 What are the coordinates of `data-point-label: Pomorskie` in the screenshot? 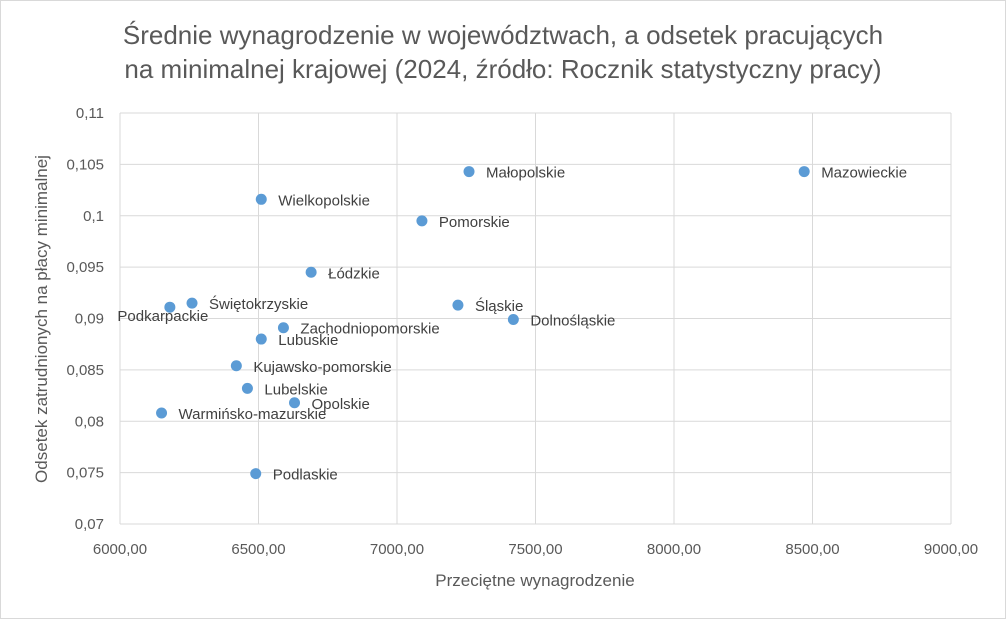 It's located at (474, 222).